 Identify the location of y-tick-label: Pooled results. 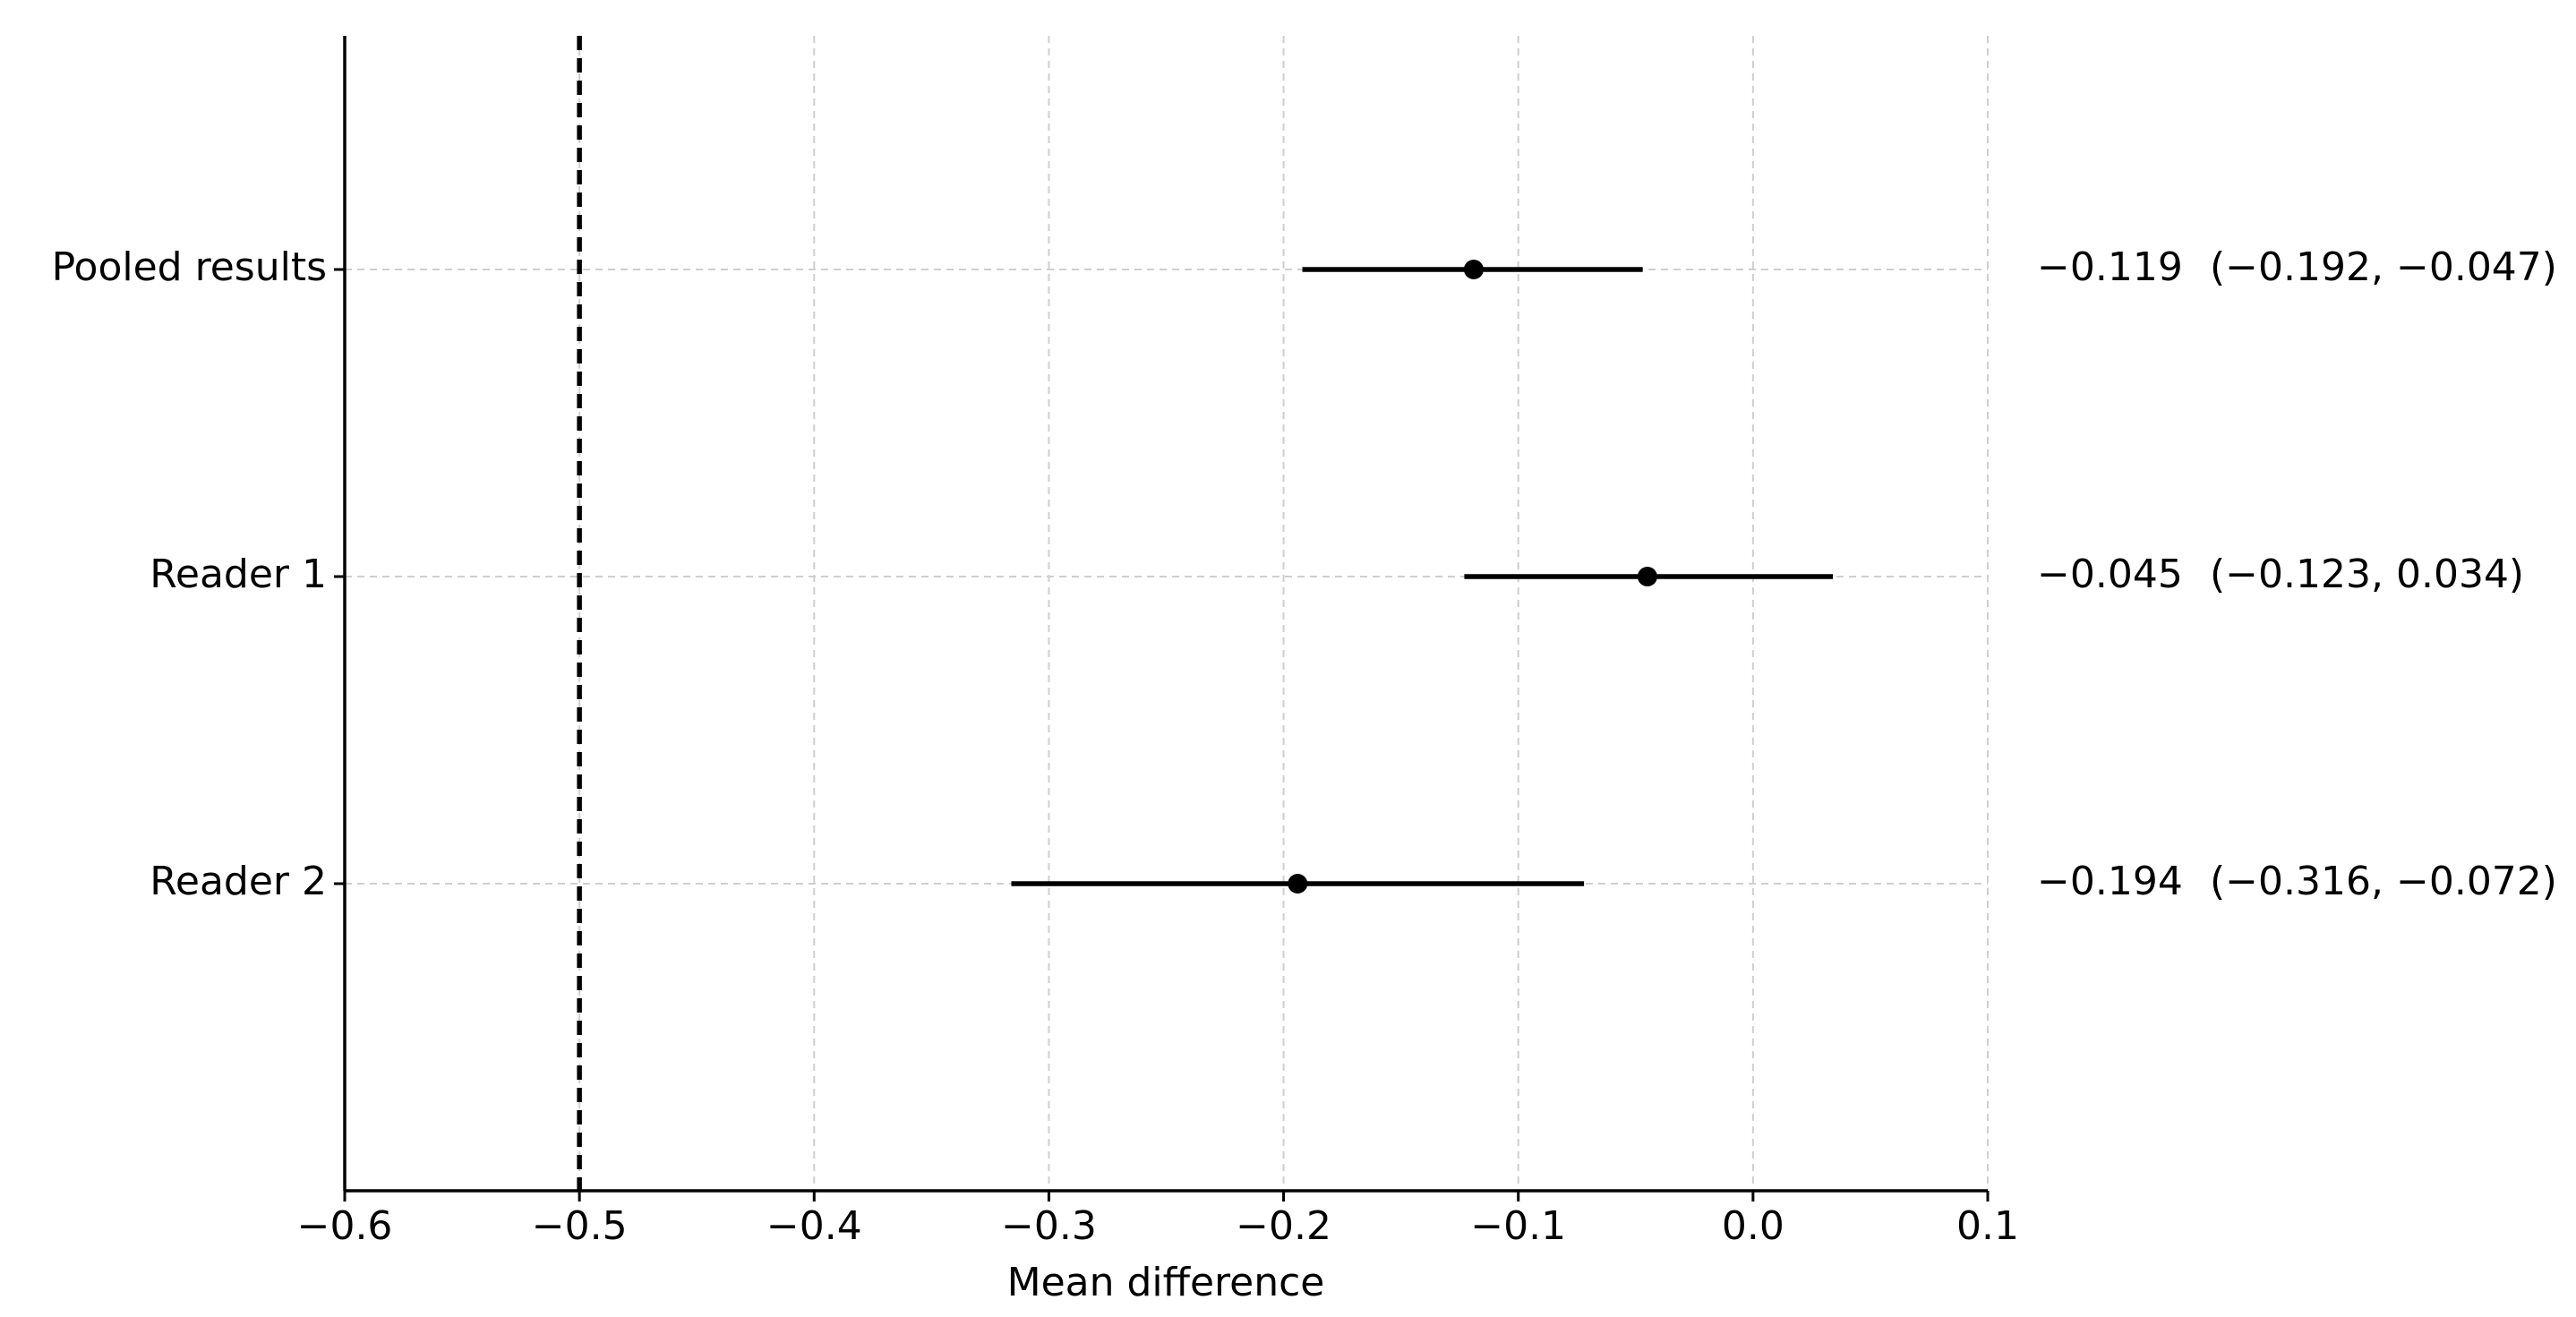
(189, 267).